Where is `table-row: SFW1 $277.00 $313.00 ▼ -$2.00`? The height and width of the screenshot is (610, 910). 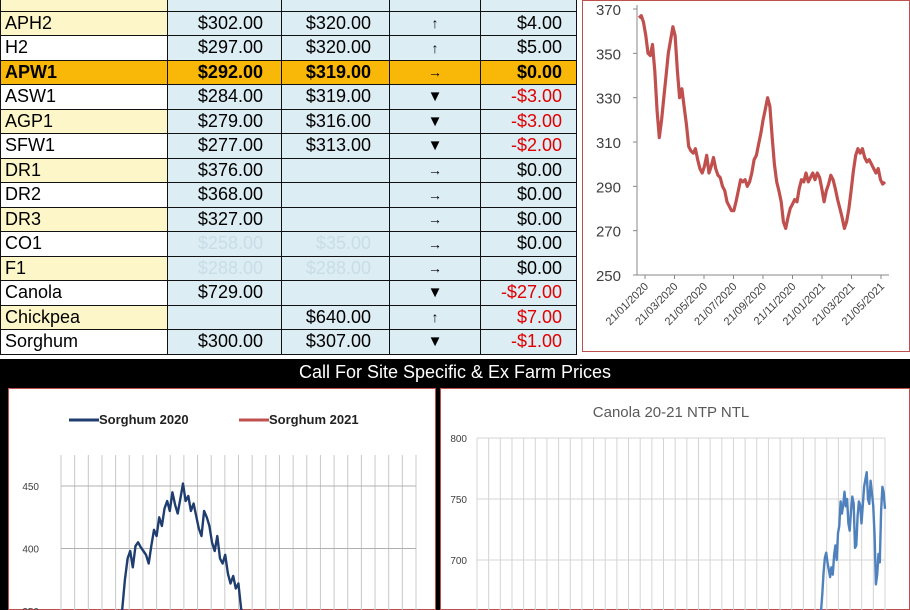 table-row: SFW1 $277.00 $313.00 ▼ -$2.00 is located at coordinates (288, 146).